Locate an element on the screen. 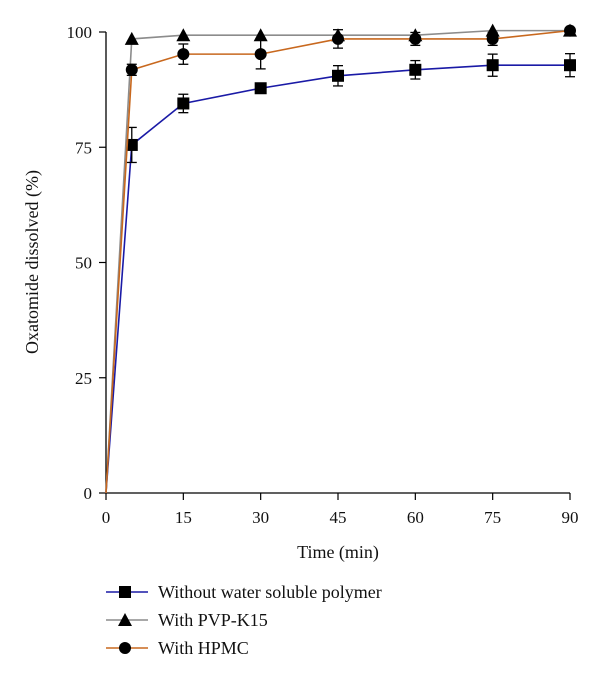 Image resolution: width=600 pixels, height=681 pixels. x-axis-title: Time (min) is located at coordinates (338, 552).